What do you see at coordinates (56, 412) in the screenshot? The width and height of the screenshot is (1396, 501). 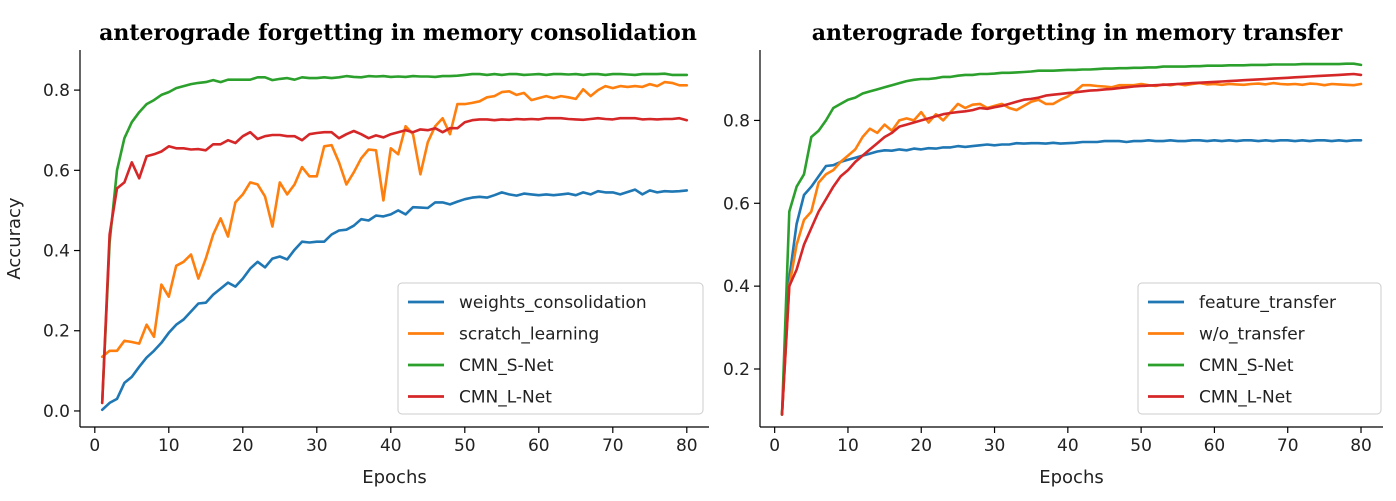 I see `y-tick-label: 0.0` at bounding box center [56, 412].